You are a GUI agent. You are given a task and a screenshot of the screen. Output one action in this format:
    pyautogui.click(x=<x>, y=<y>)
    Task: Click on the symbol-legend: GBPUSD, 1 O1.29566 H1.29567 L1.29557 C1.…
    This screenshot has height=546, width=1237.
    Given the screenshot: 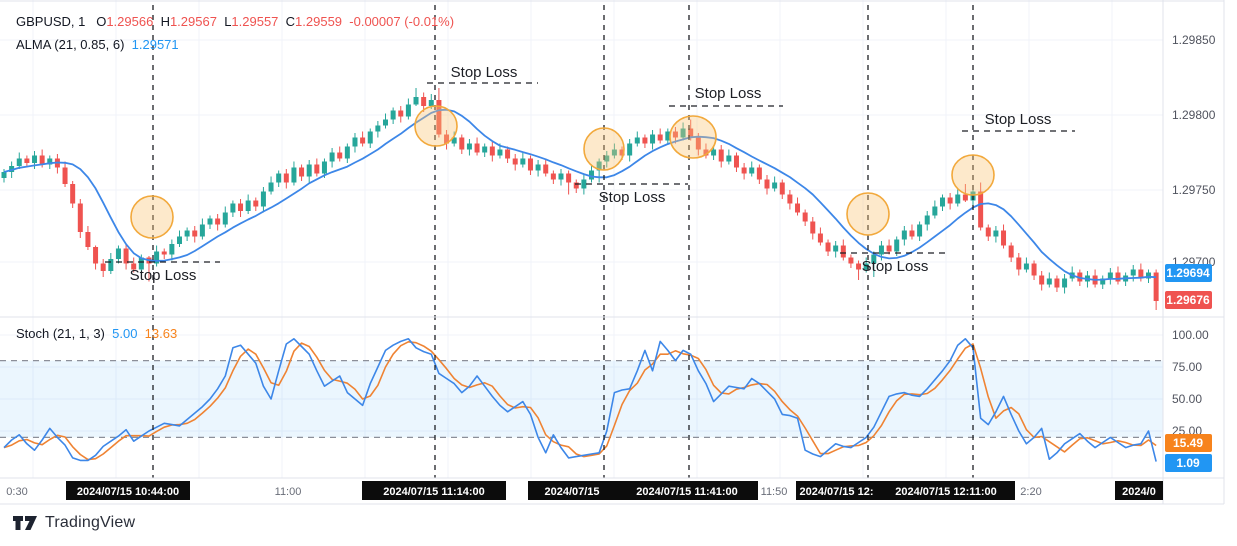 What is the action you would take?
    pyautogui.click(x=235, y=21)
    